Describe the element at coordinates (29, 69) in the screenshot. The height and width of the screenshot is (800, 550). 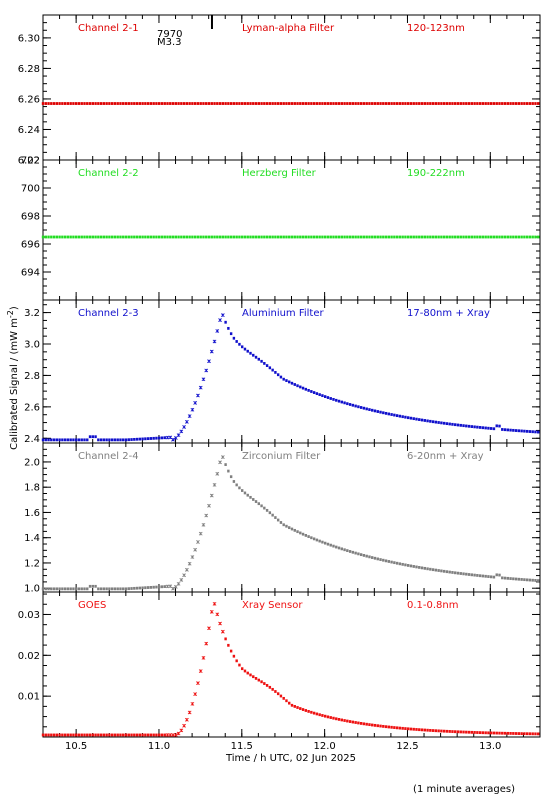
I see `y-tick-label: 6.28` at that location.